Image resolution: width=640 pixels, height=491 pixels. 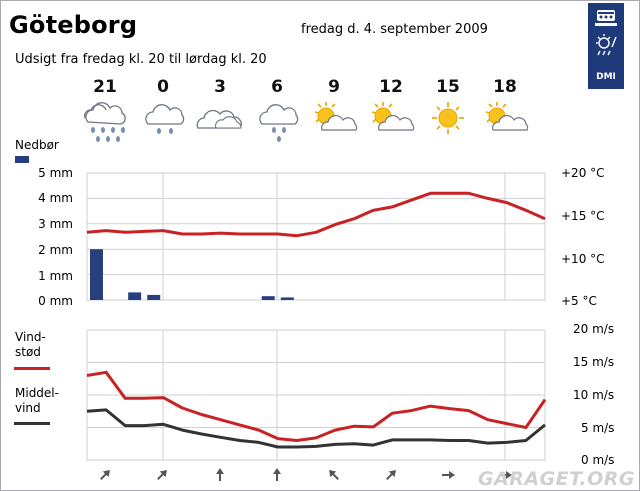 What do you see at coordinates (105, 87) in the screenshot?
I see `hour-label: 21` at bounding box center [105, 87].